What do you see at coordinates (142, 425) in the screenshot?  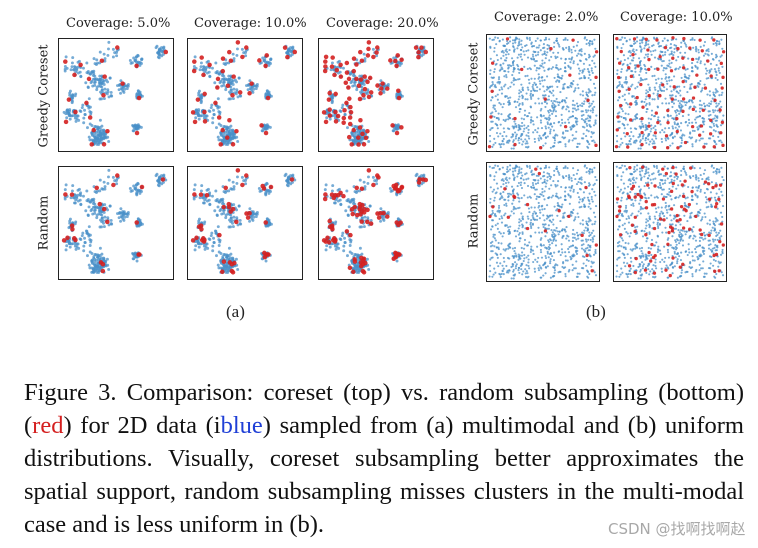 I see `caption-middle: ) for 2D data (i` at bounding box center [142, 425].